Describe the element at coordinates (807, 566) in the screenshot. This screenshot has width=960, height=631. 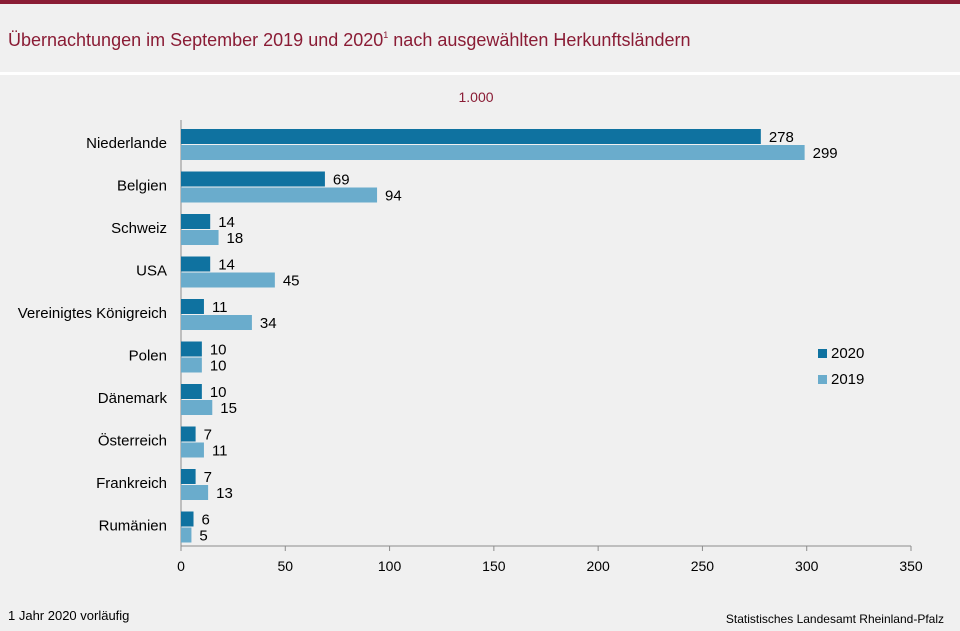
I see `x-tick-label: 300` at that location.